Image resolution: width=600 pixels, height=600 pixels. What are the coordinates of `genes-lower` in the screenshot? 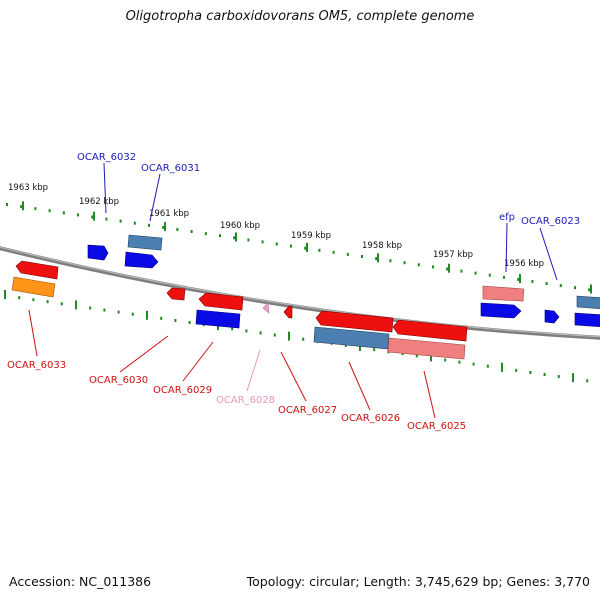 It's located at (239, 310).